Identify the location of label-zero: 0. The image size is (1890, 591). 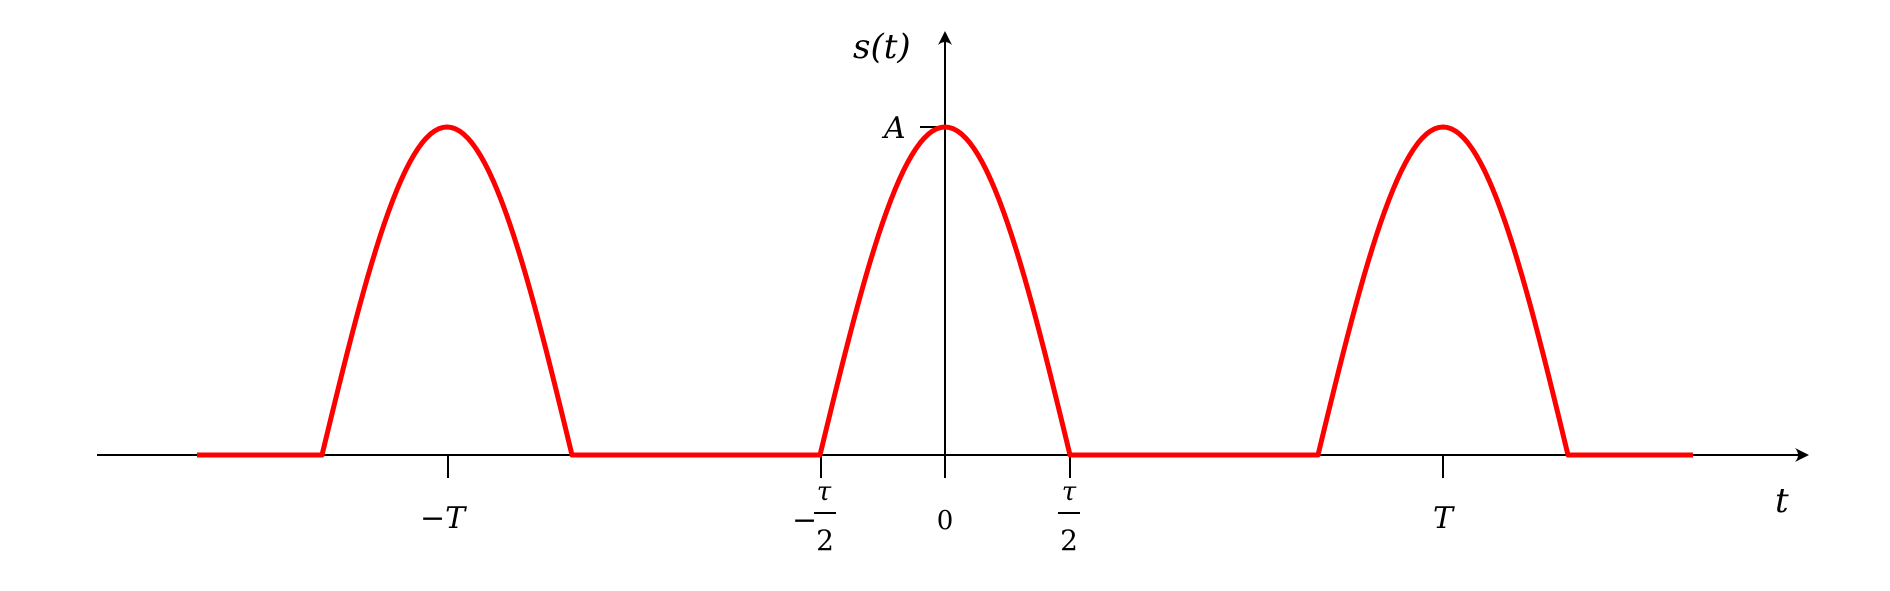
(945, 521).